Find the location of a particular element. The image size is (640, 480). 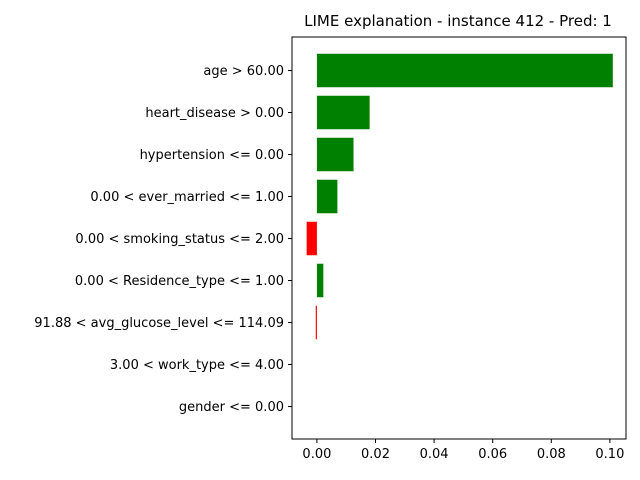

x-tick-label-5: 0.10 is located at coordinates (609, 454).